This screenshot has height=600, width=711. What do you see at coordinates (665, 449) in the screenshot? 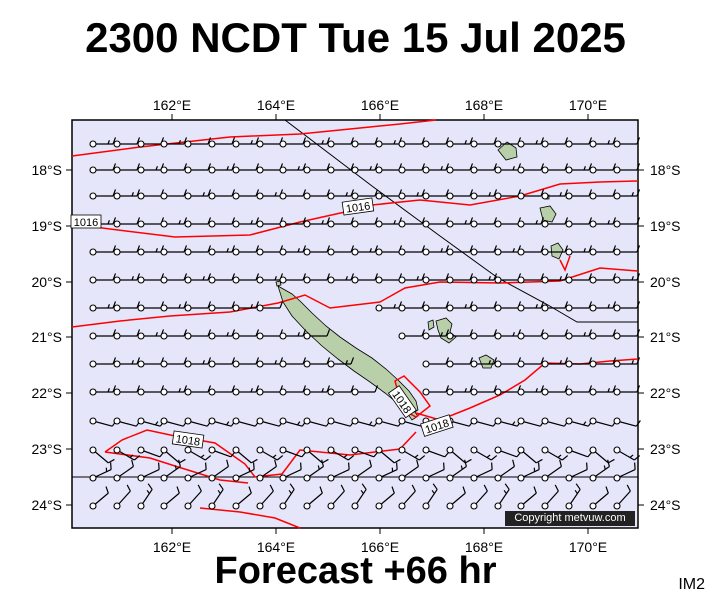
I see `lat-label-right: 23°S` at bounding box center [665, 449].